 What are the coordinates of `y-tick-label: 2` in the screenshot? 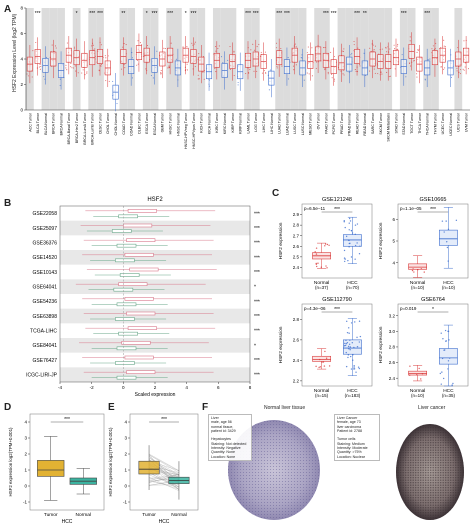 It's located at (25, 454).